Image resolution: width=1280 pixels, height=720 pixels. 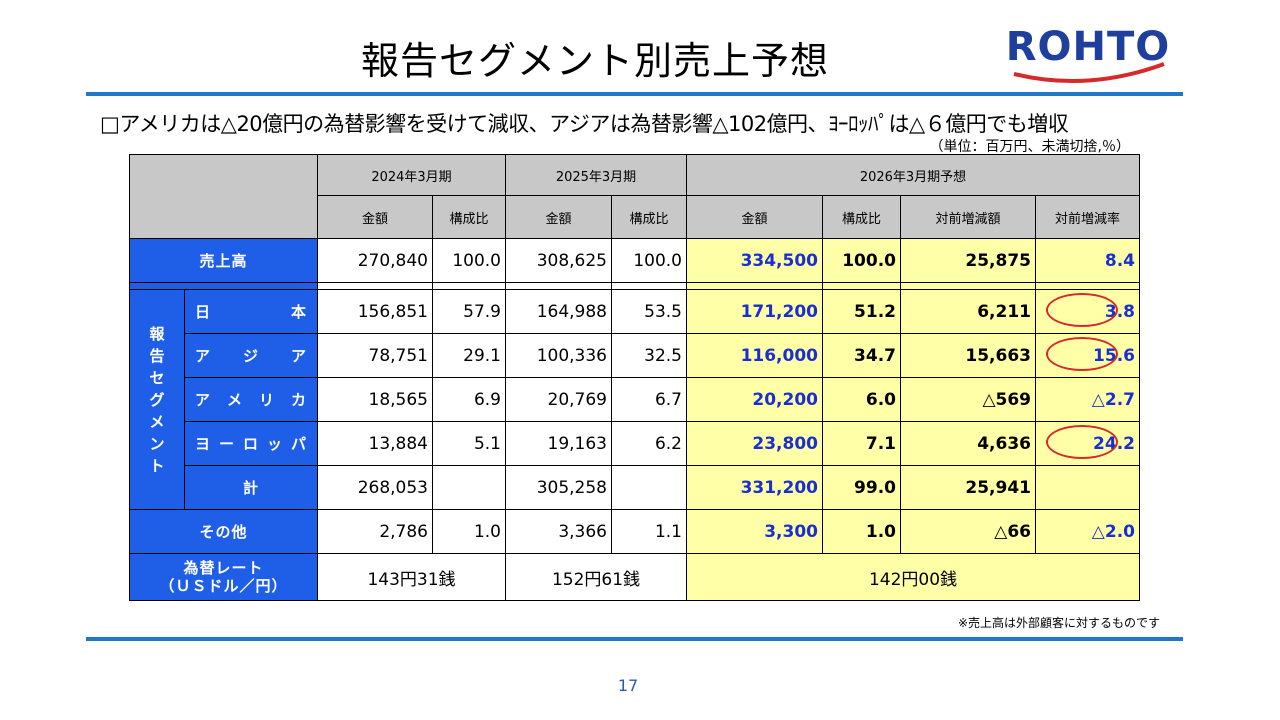 What do you see at coordinates (223, 260) in the screenshot?
I see `row-label-sales: 売上高` at bounding box center [223, 260].